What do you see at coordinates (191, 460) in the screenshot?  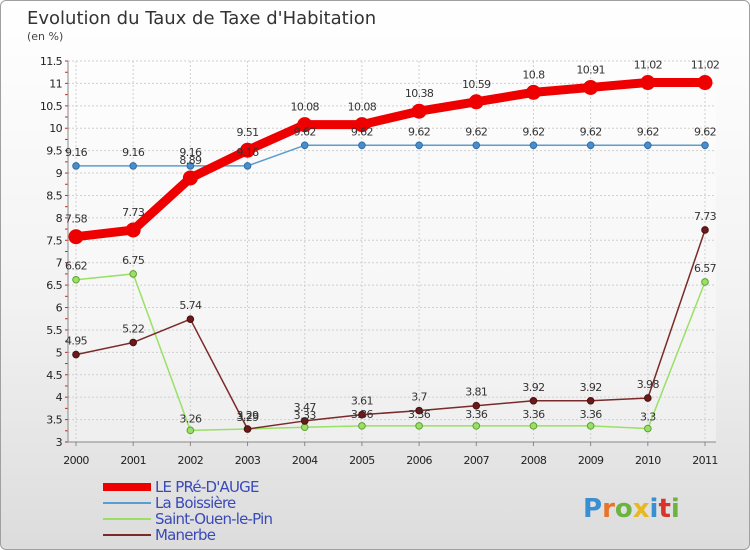 I see `x-tick-label: 2002` at bounding box center [191, 460].